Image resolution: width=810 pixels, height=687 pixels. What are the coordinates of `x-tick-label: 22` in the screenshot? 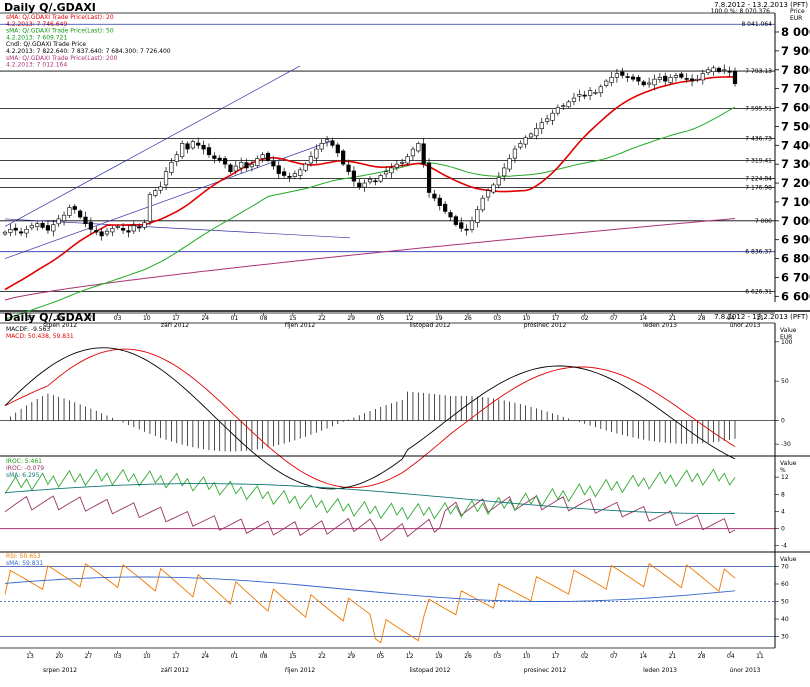 It's located at (322, 656).